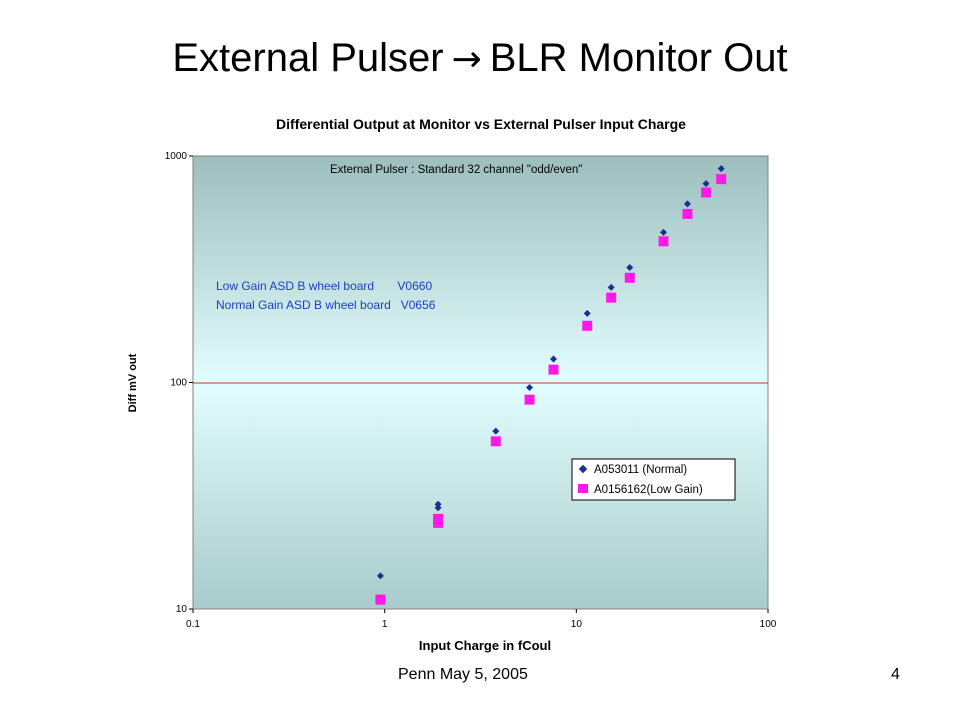 This screenshot has height=720, width=960. Describe the element at coordinates (583, 488) in the screenshot. I see `legend-marker-low` at that location.